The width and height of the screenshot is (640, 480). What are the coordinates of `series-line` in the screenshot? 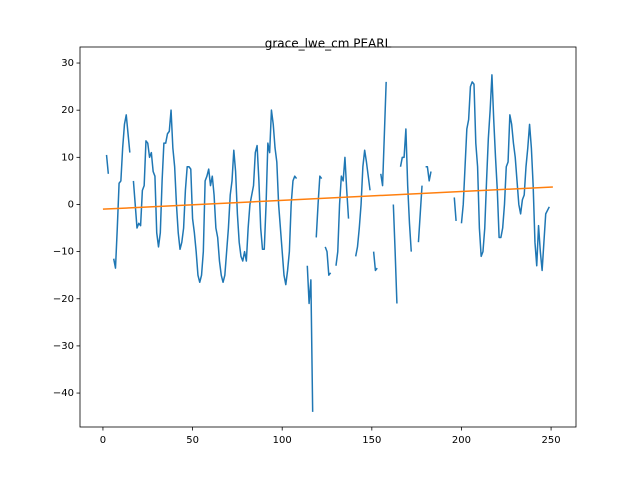 It's located at (327, 198).